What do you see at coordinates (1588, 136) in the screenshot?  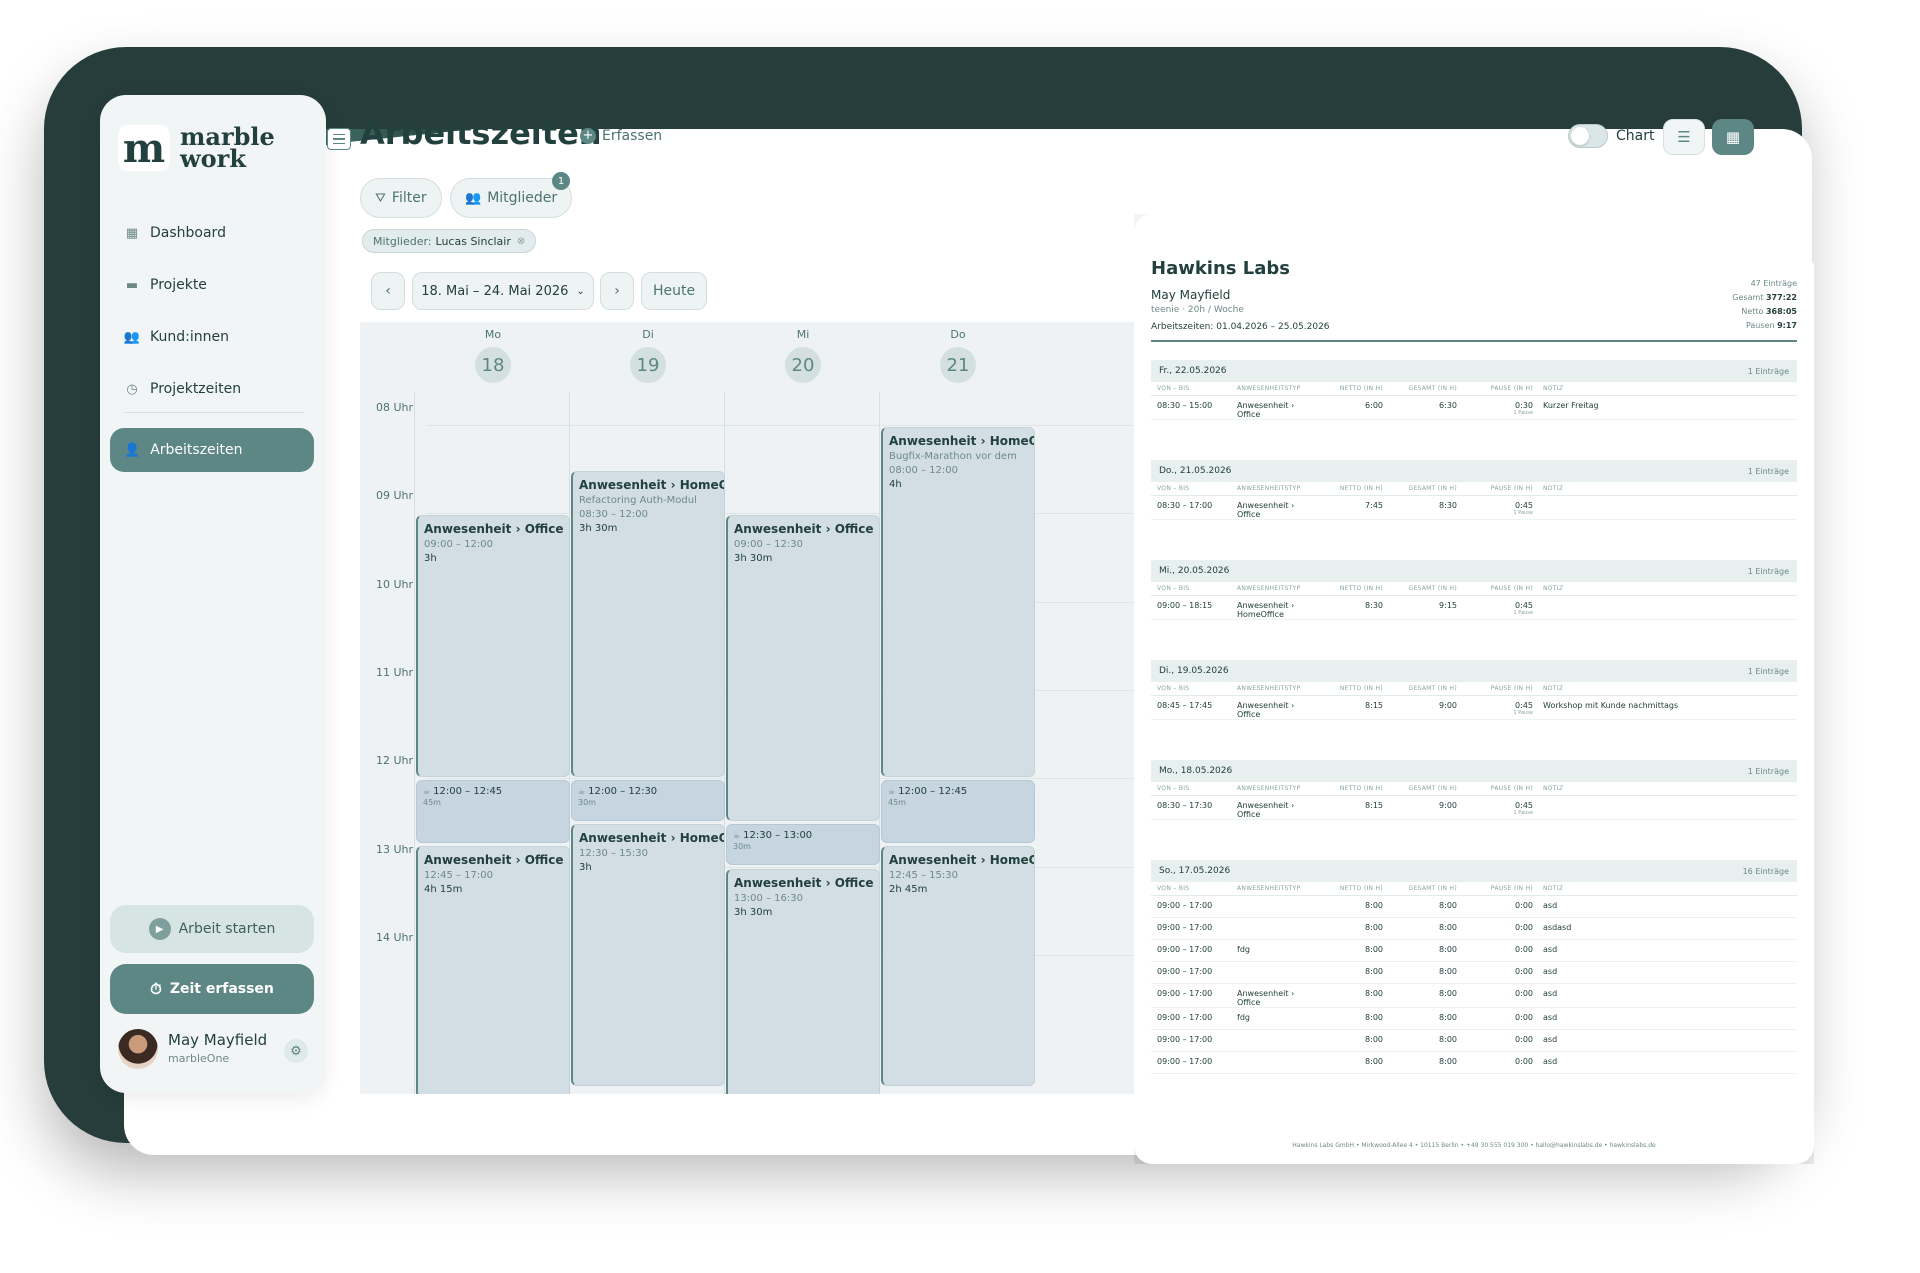 I see `toggle-switch` at bounding box center [1588, 136].